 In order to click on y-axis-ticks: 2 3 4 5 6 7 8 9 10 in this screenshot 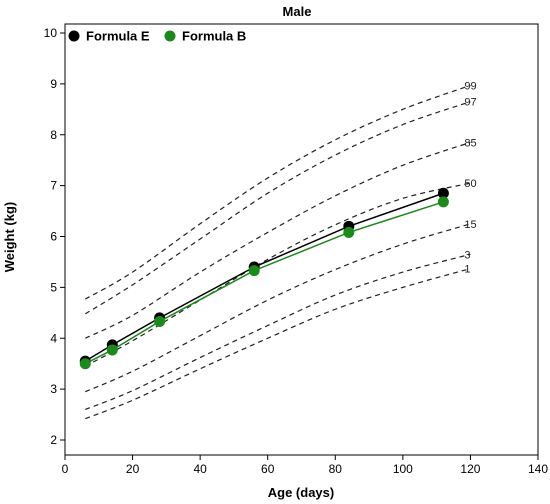, I will do `click(54, 236)`.